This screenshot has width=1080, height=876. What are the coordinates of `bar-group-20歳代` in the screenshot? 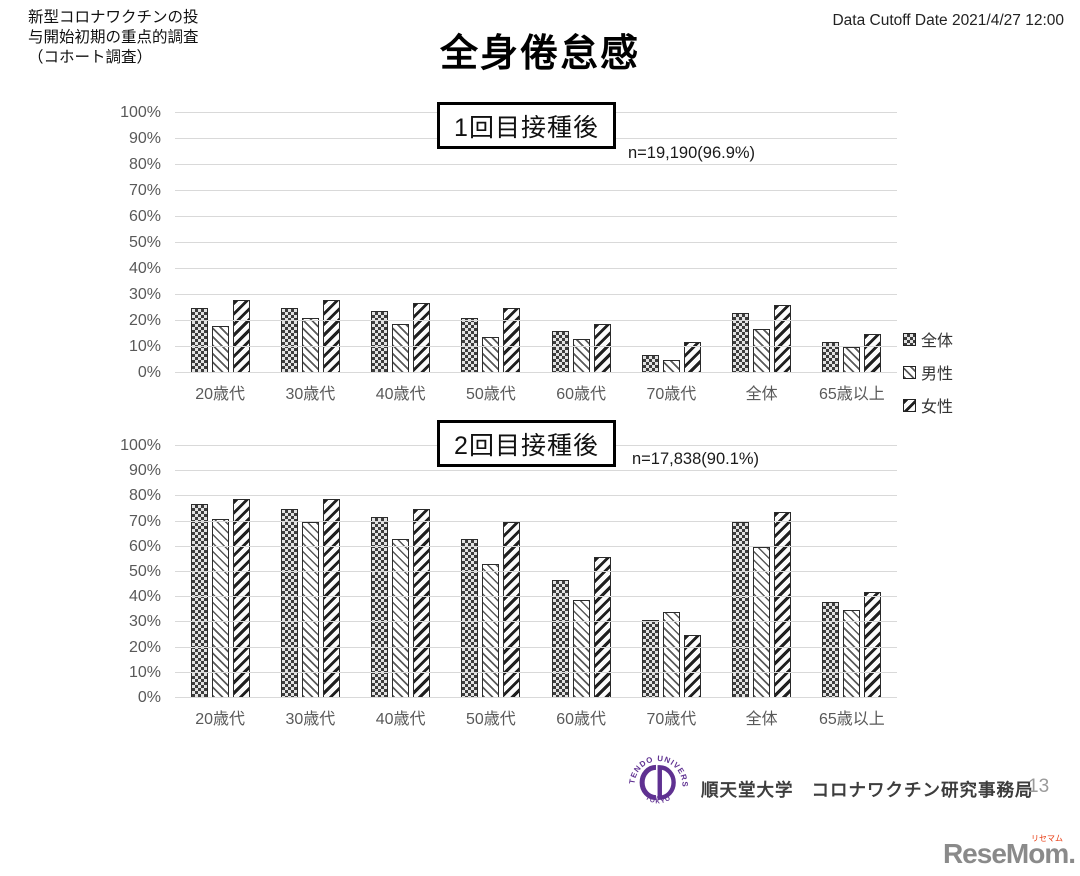 It's located at (220, 572).